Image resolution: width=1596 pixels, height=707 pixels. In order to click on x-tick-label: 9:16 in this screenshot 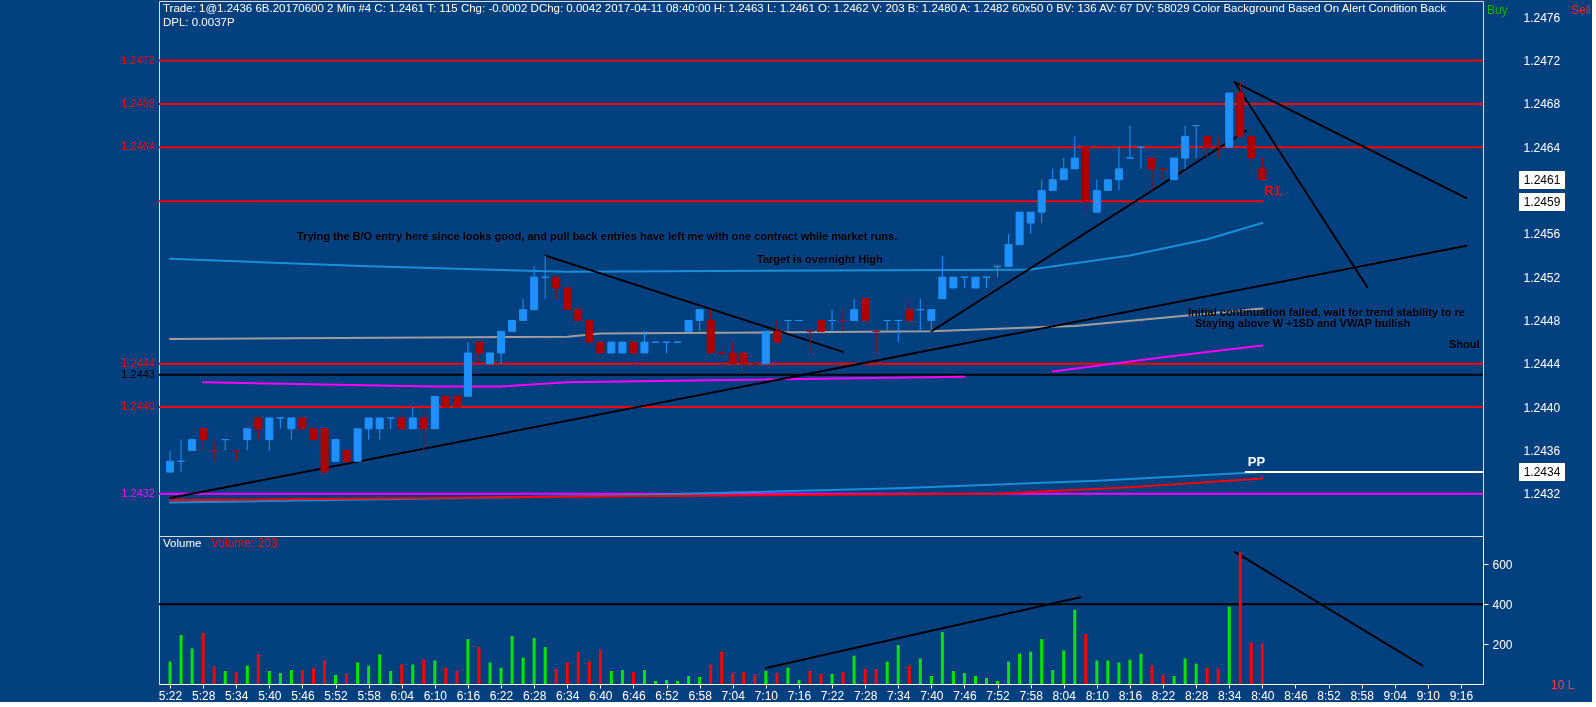, I will do `click(1461, 695)`.